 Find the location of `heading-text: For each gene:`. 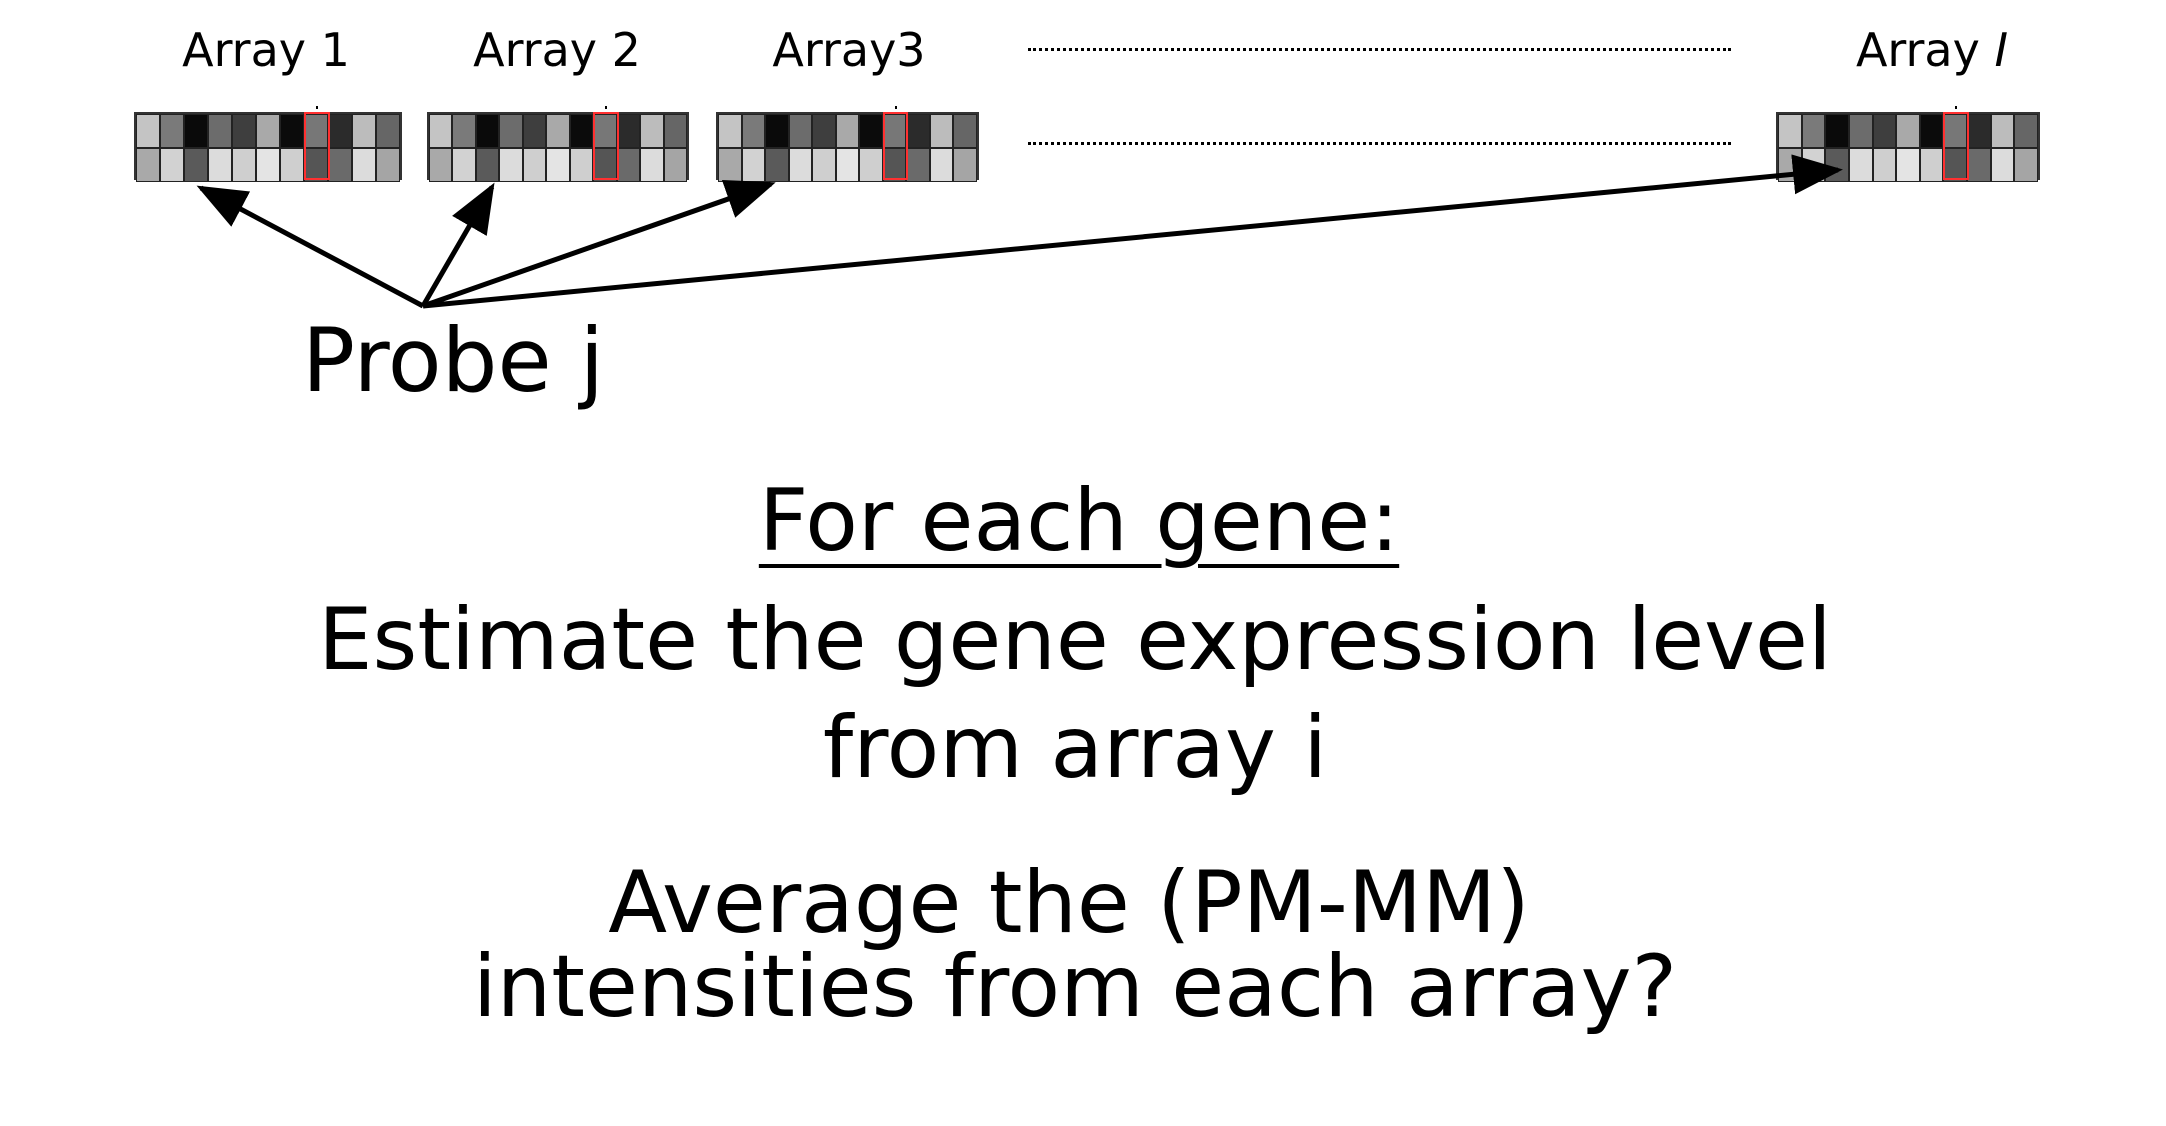

heading-text: For each gene: is located at coordinates (1079, 521).